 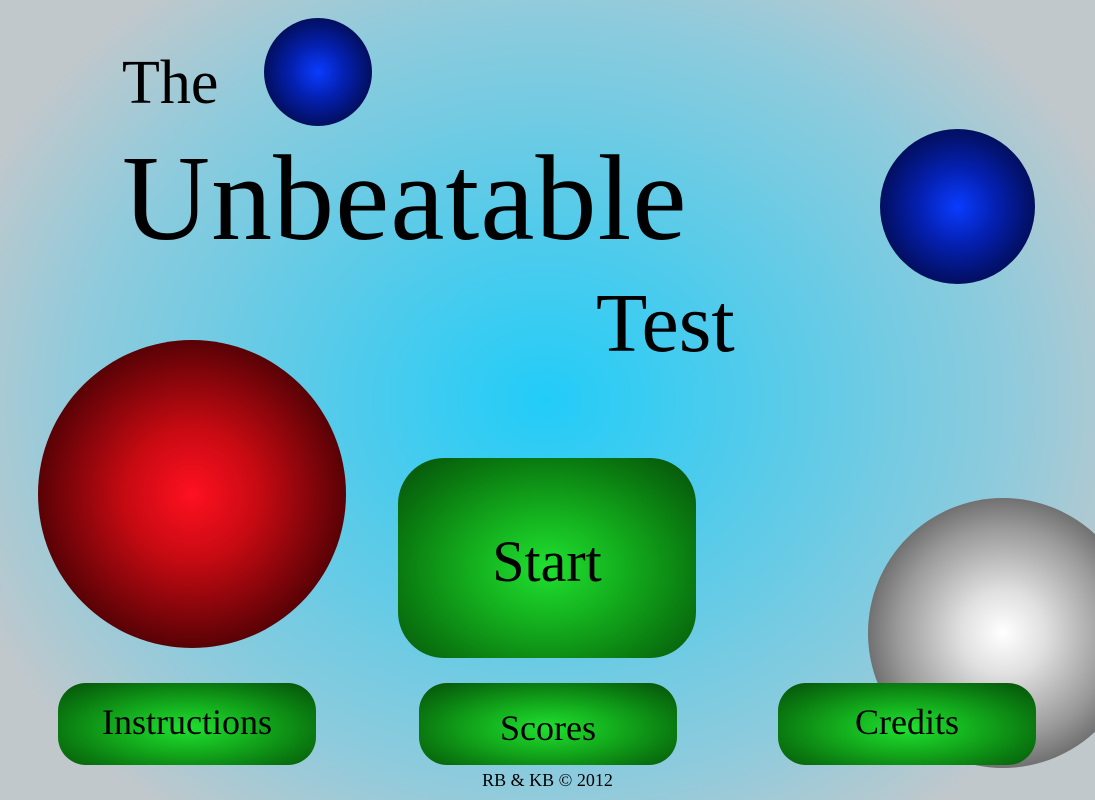 I want to click on instructions-button: Instructions, so click(x=187, y=724).